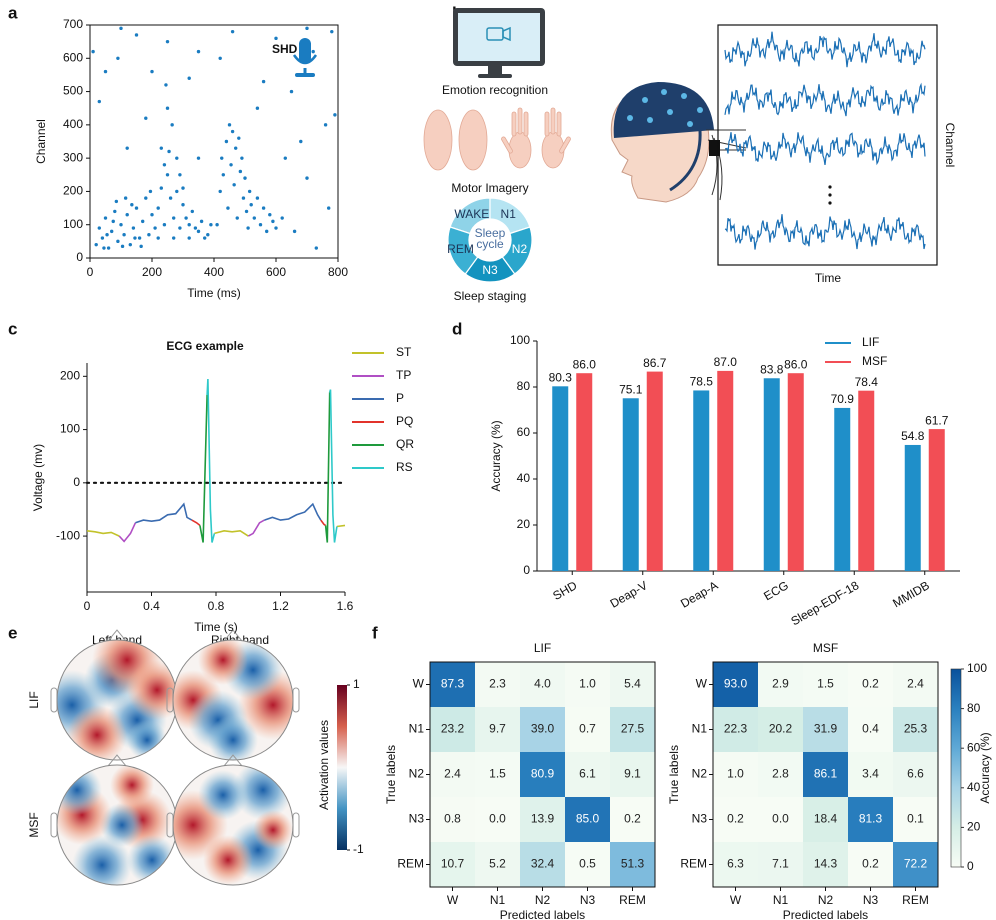 Image resolution: width=996 pixels, height=920 pixels. I want to click on y-tick-label: 100, so click(73, 224).